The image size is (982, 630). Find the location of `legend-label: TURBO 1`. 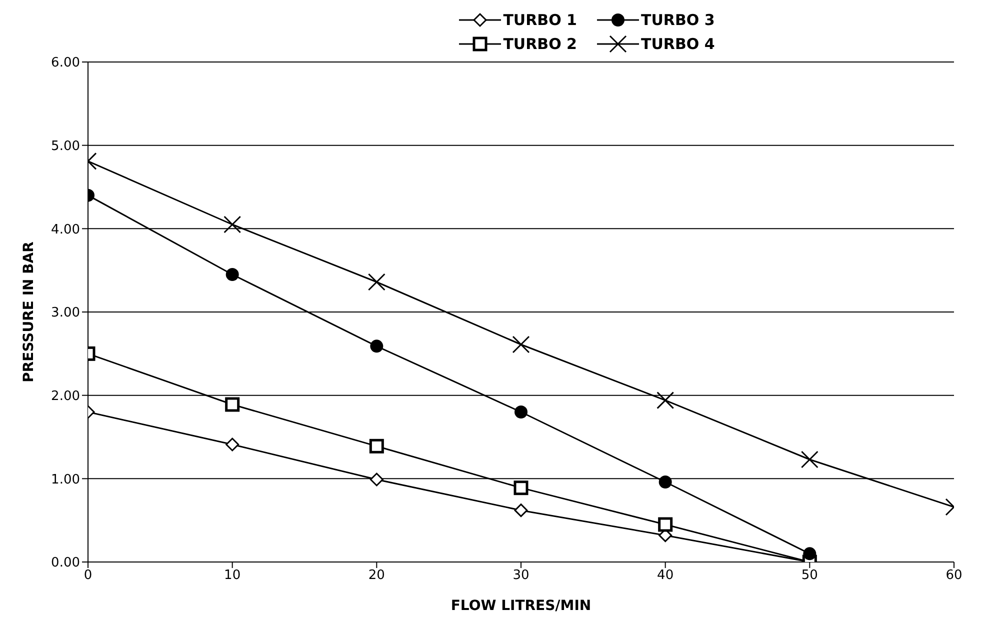

legend-label: TURBO 1 is located at coordinates (540, 20).